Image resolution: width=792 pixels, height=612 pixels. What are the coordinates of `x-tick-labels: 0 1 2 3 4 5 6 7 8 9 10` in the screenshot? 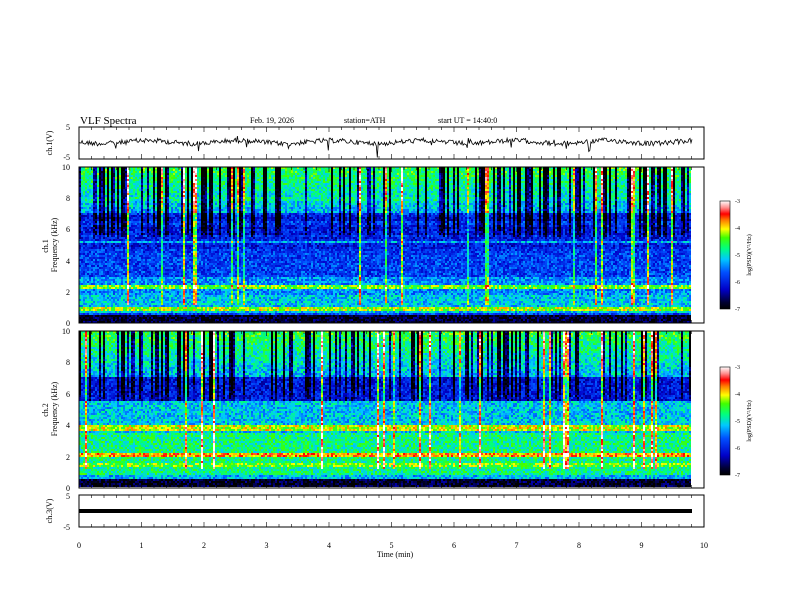 It's located at (392, 545).